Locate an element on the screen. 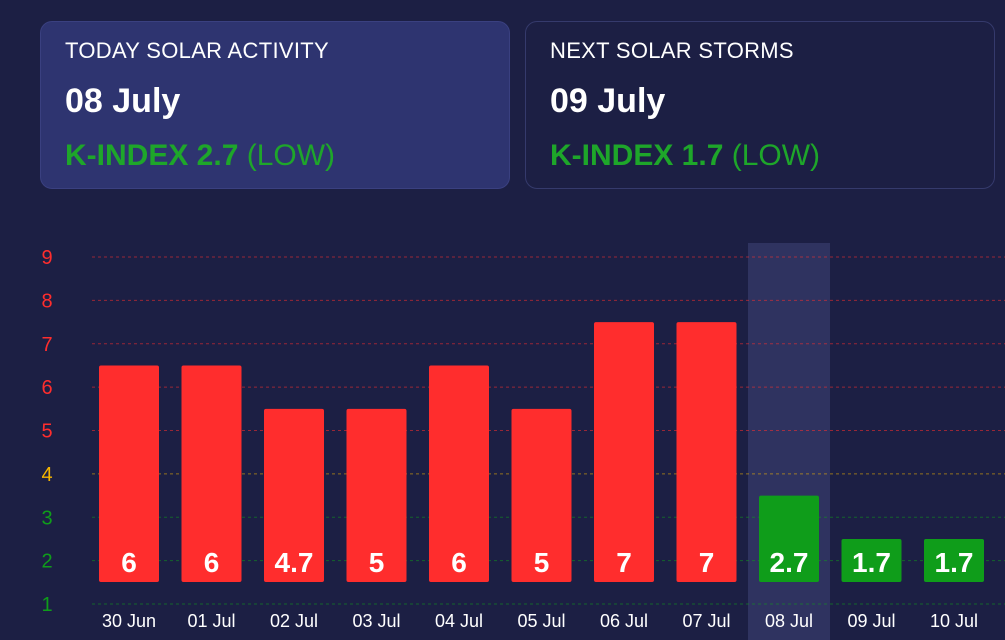  y-tick-label: 3 is located at coordinates (46, 518).